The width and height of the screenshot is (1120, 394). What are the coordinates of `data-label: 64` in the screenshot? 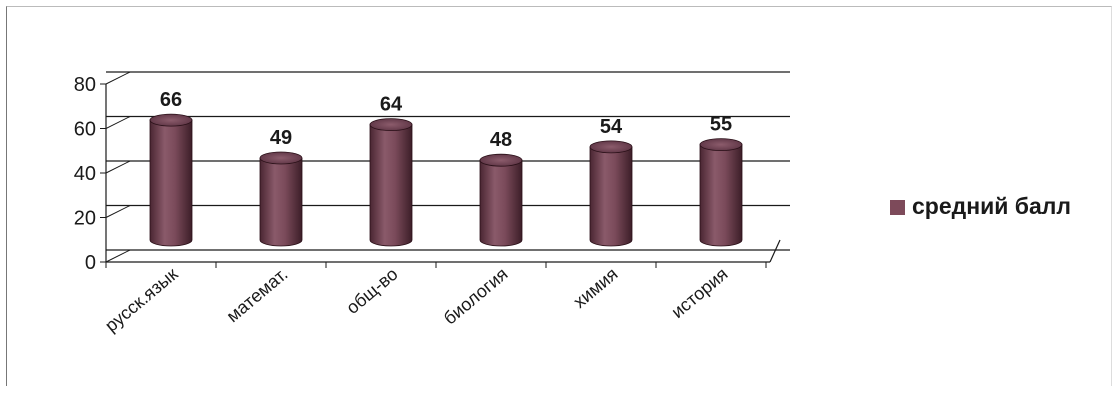 It's located at (391, 105).